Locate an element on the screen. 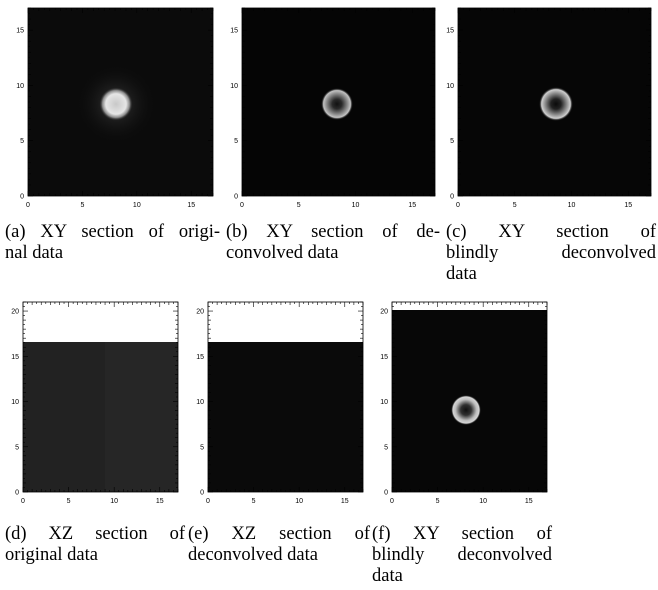 This screenshot has width=658, height=590. panel-f-plot: 0 5 10 15 0 5 10 15 20 is located at coordinates (464, 403).